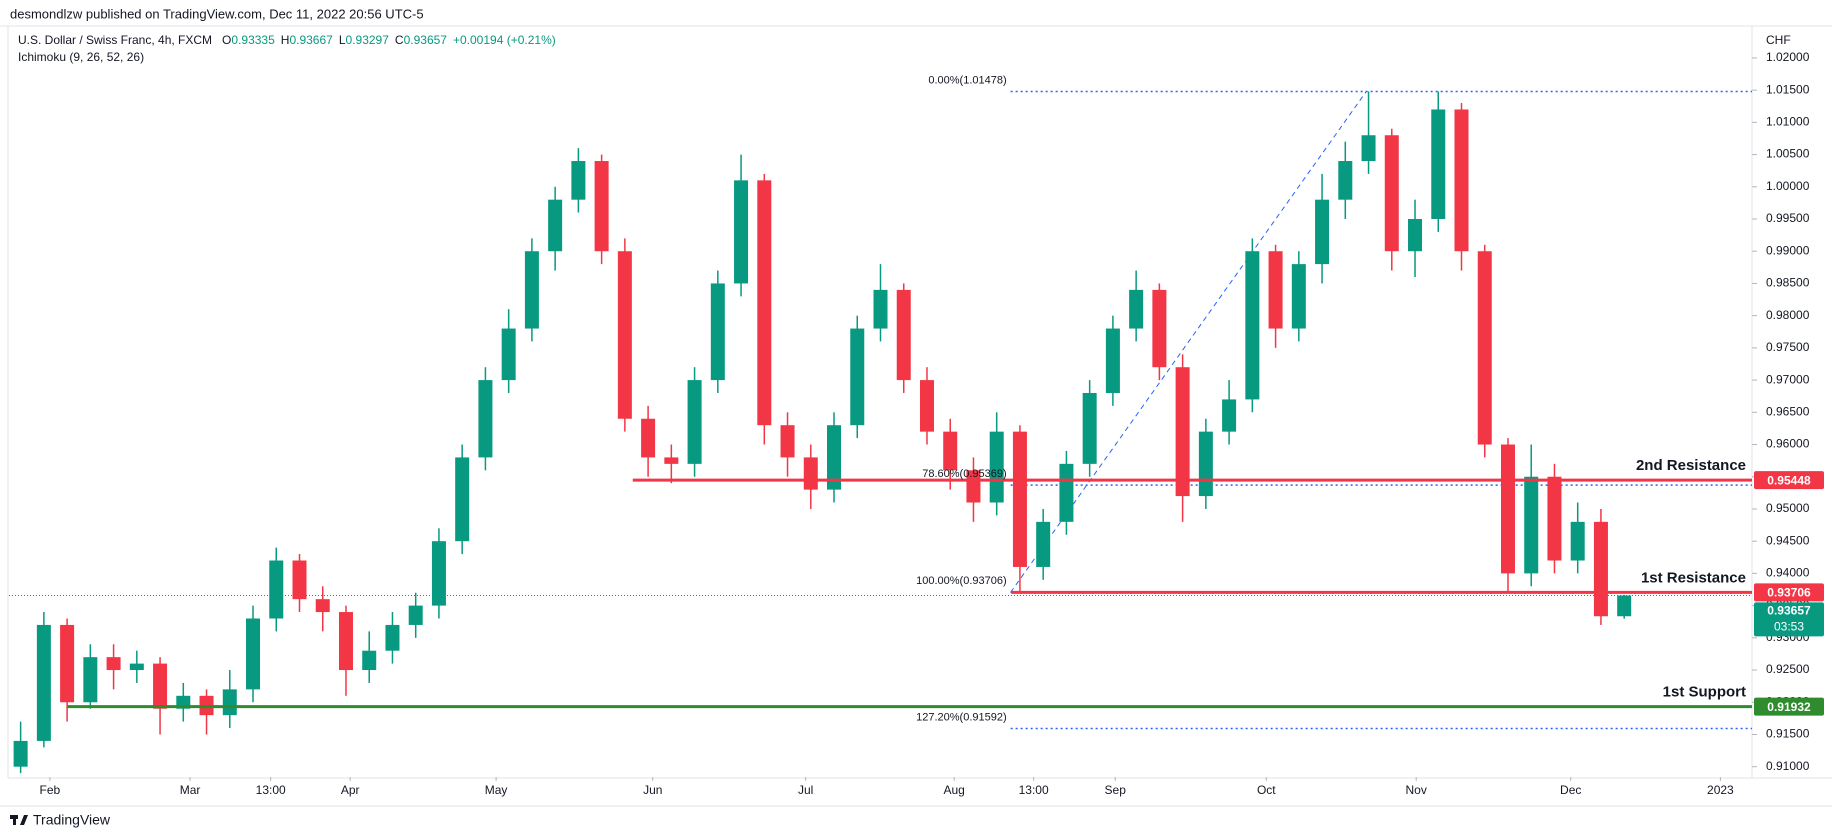 This screenshot has width=1832, height=840. Describe the element at coordinates (1788, 347) in the screenshot. I see `y-tick-label: 0.97500` at that location.